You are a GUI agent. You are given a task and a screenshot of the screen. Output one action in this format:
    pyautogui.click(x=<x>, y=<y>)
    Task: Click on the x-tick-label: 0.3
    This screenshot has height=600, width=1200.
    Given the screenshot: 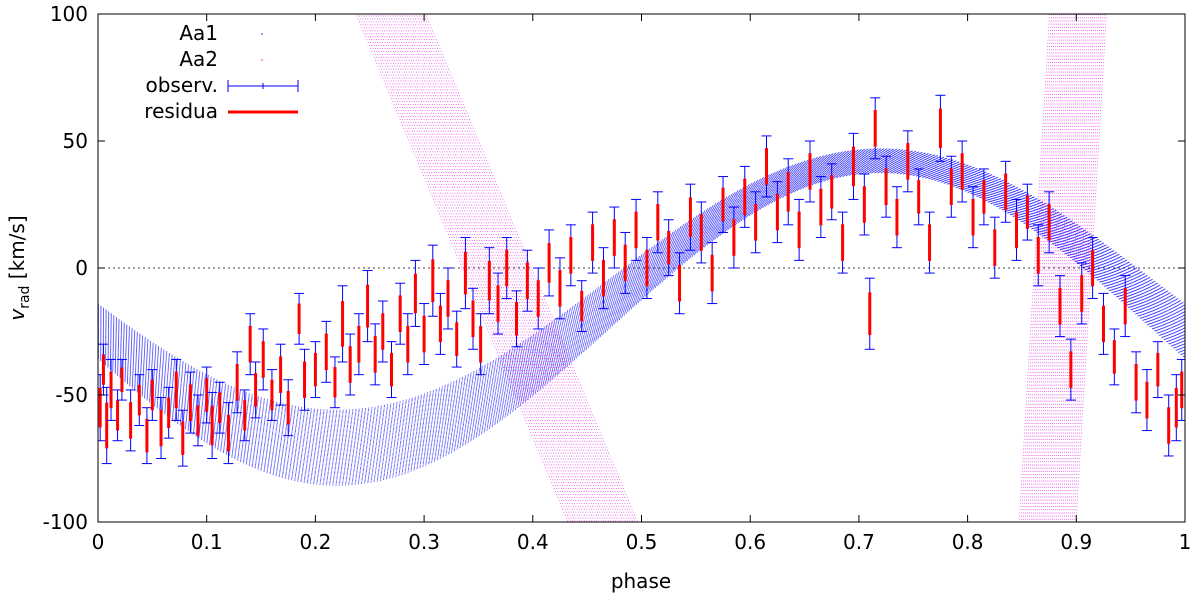 What is the action you would take?
    pyautogui.click(x=424, y=542)
    